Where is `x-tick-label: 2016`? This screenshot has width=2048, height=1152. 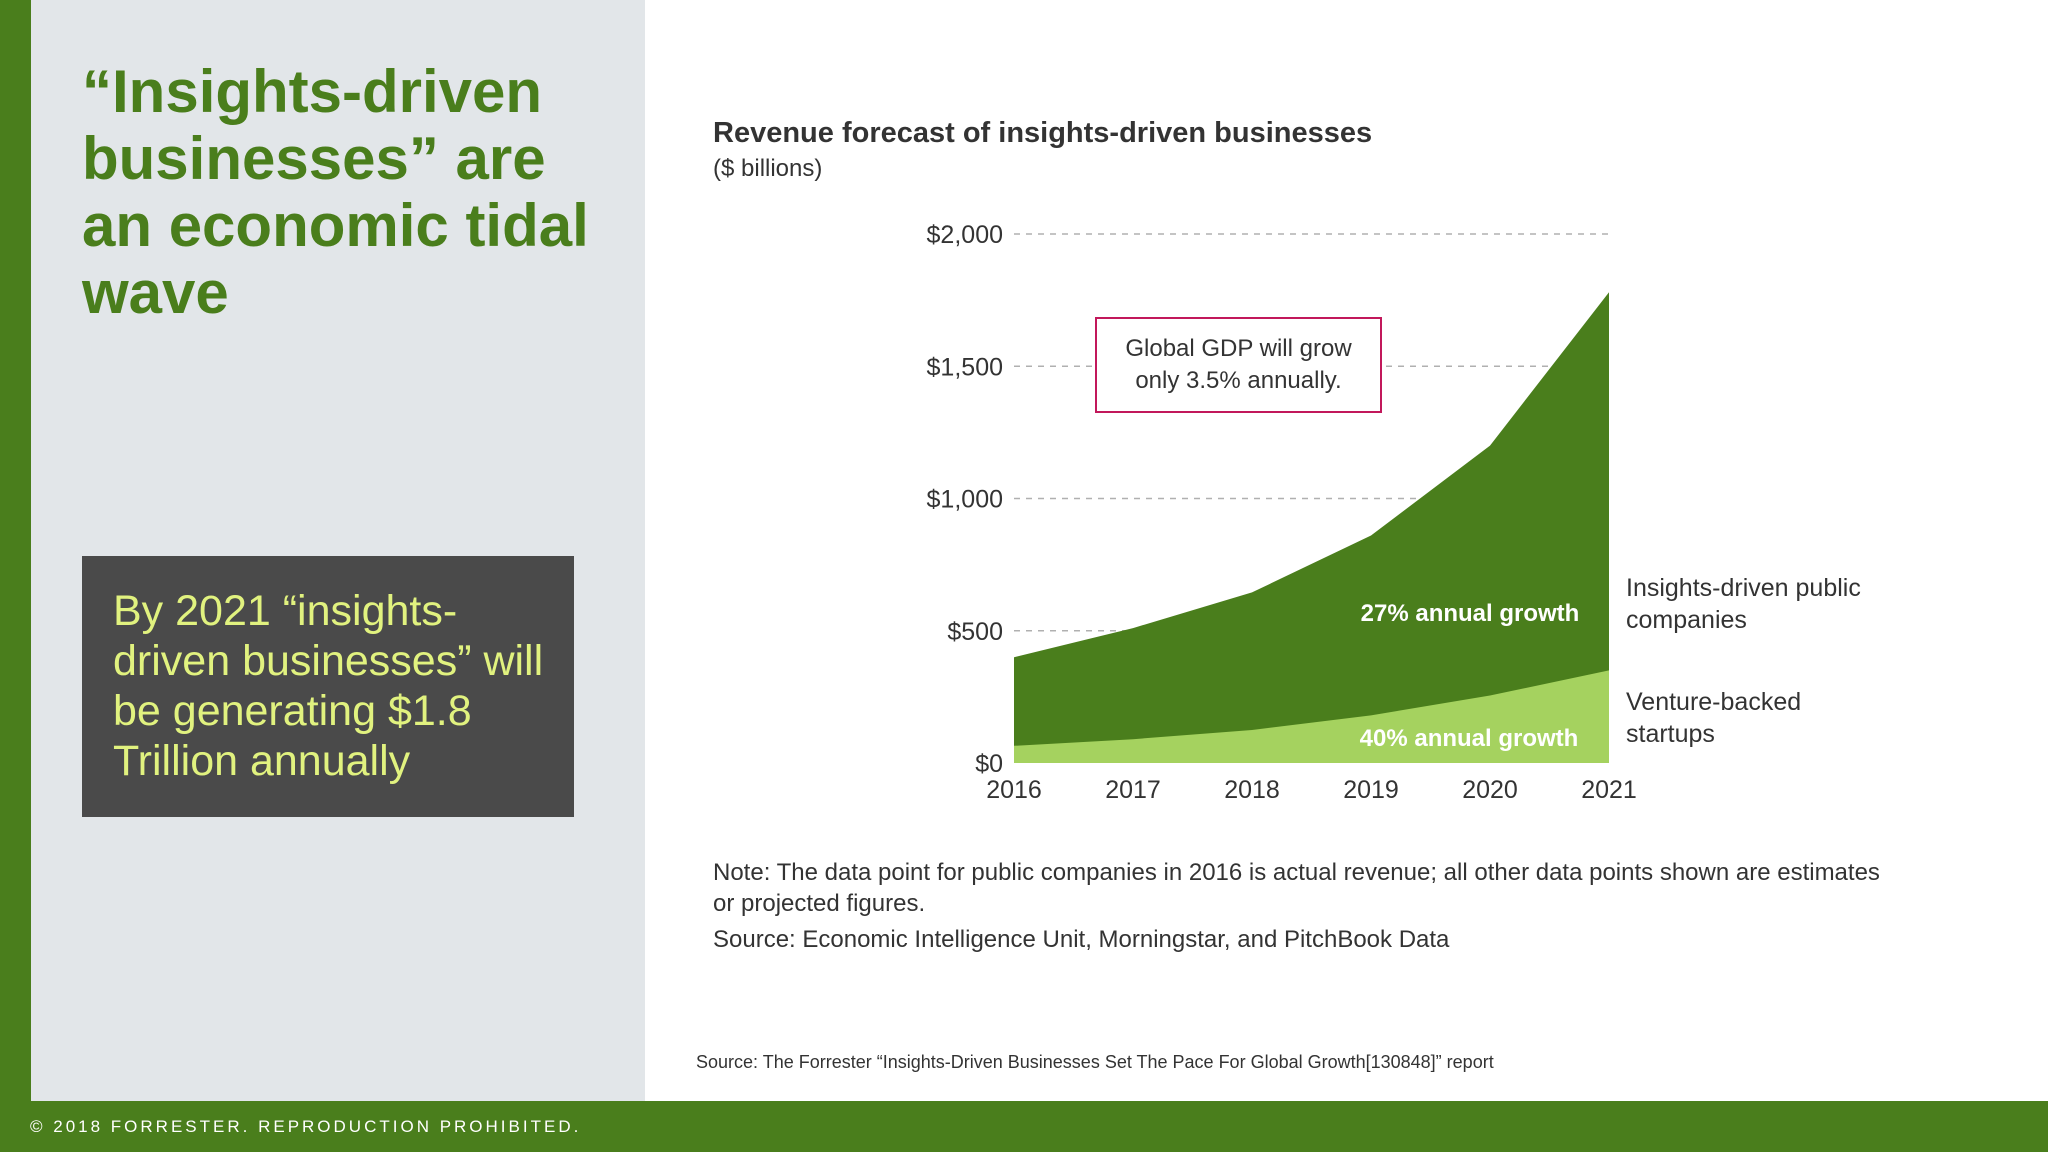
x-tick-label: 2016 is located at coordinates (1014, 790).